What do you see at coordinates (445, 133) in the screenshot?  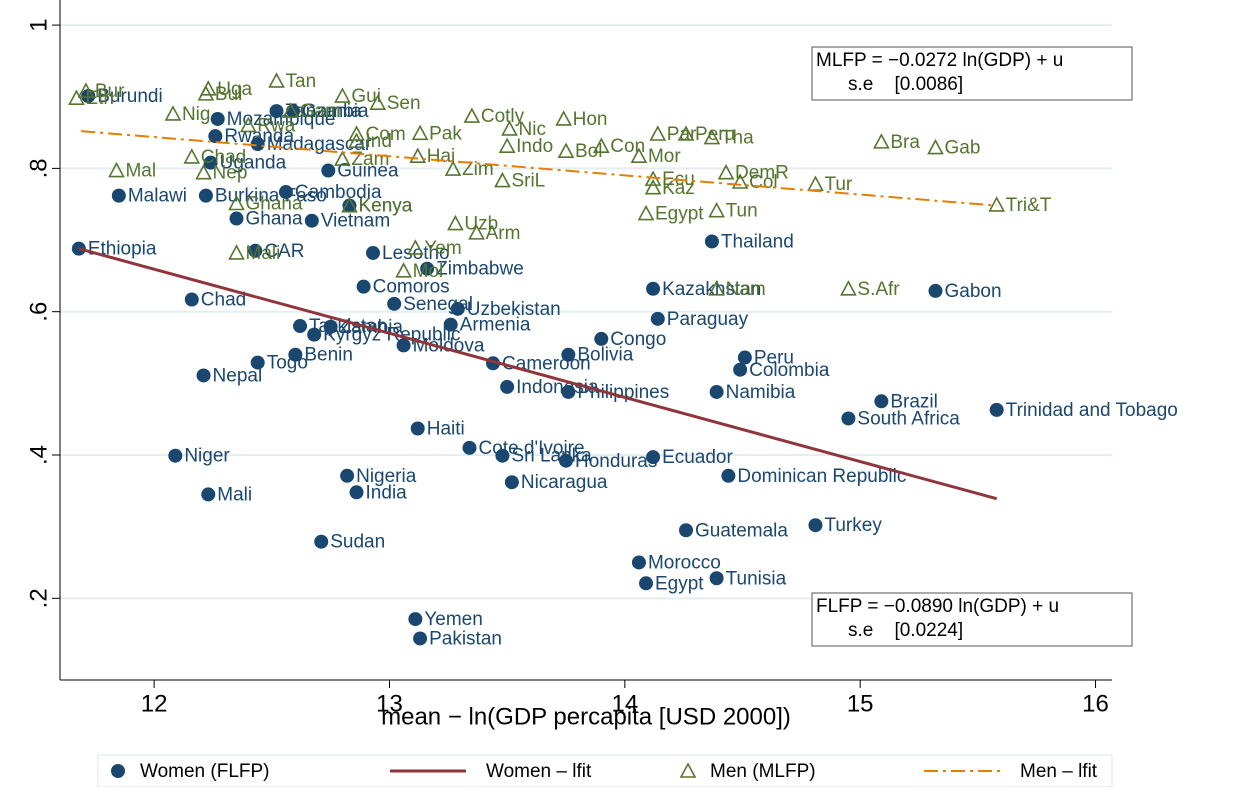 I see `point-label: Pak` at bounding box center [445, 133].